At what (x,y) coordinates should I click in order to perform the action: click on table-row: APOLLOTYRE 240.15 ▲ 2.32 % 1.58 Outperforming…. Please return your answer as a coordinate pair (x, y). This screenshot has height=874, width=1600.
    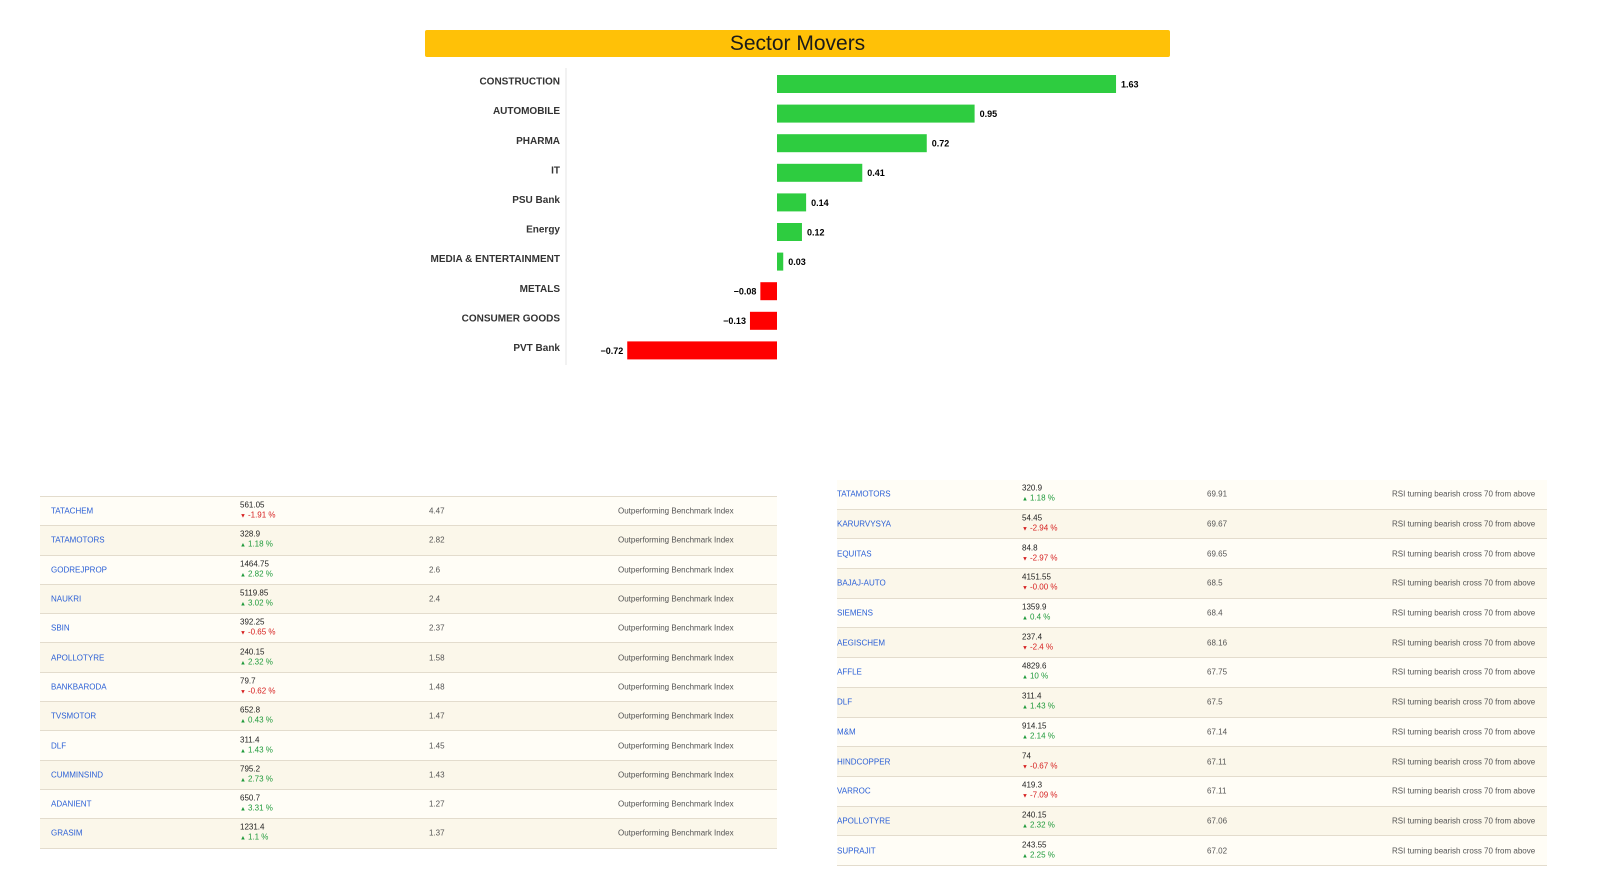
    Looking at the image, I should click on (408, 658).